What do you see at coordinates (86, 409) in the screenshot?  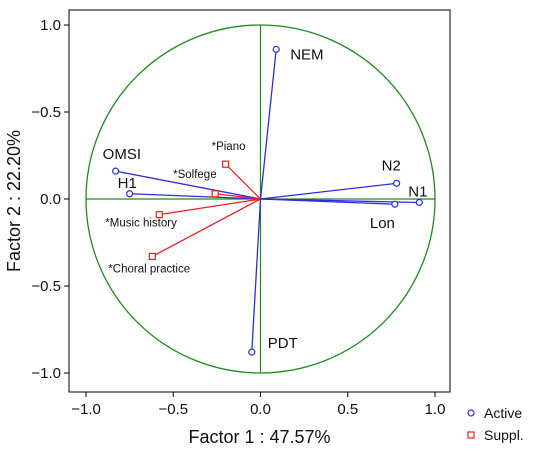 I see `x-tick-label: −1.0` at bounding box center [86, 409].